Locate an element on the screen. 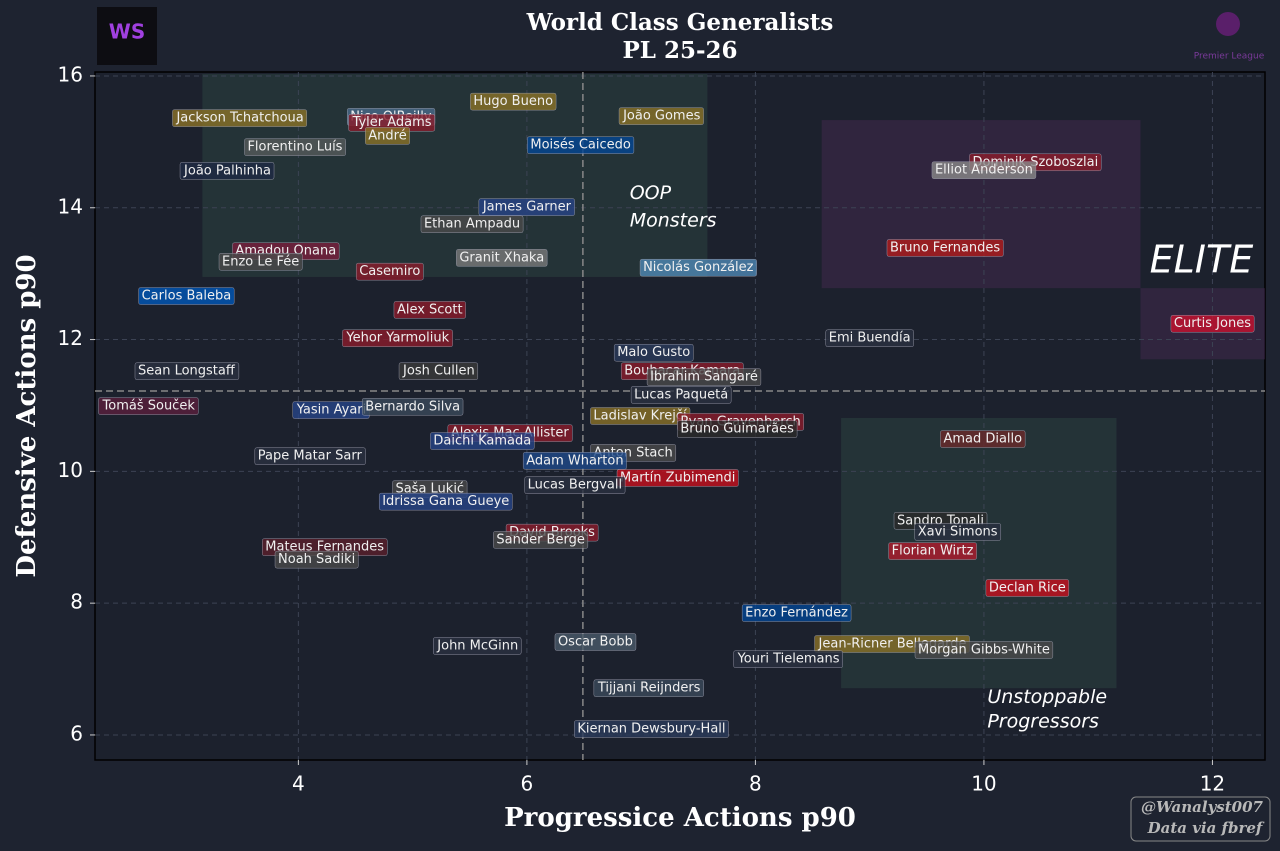  player-label: Daichi Kamada is located at coordinates (482, 441).